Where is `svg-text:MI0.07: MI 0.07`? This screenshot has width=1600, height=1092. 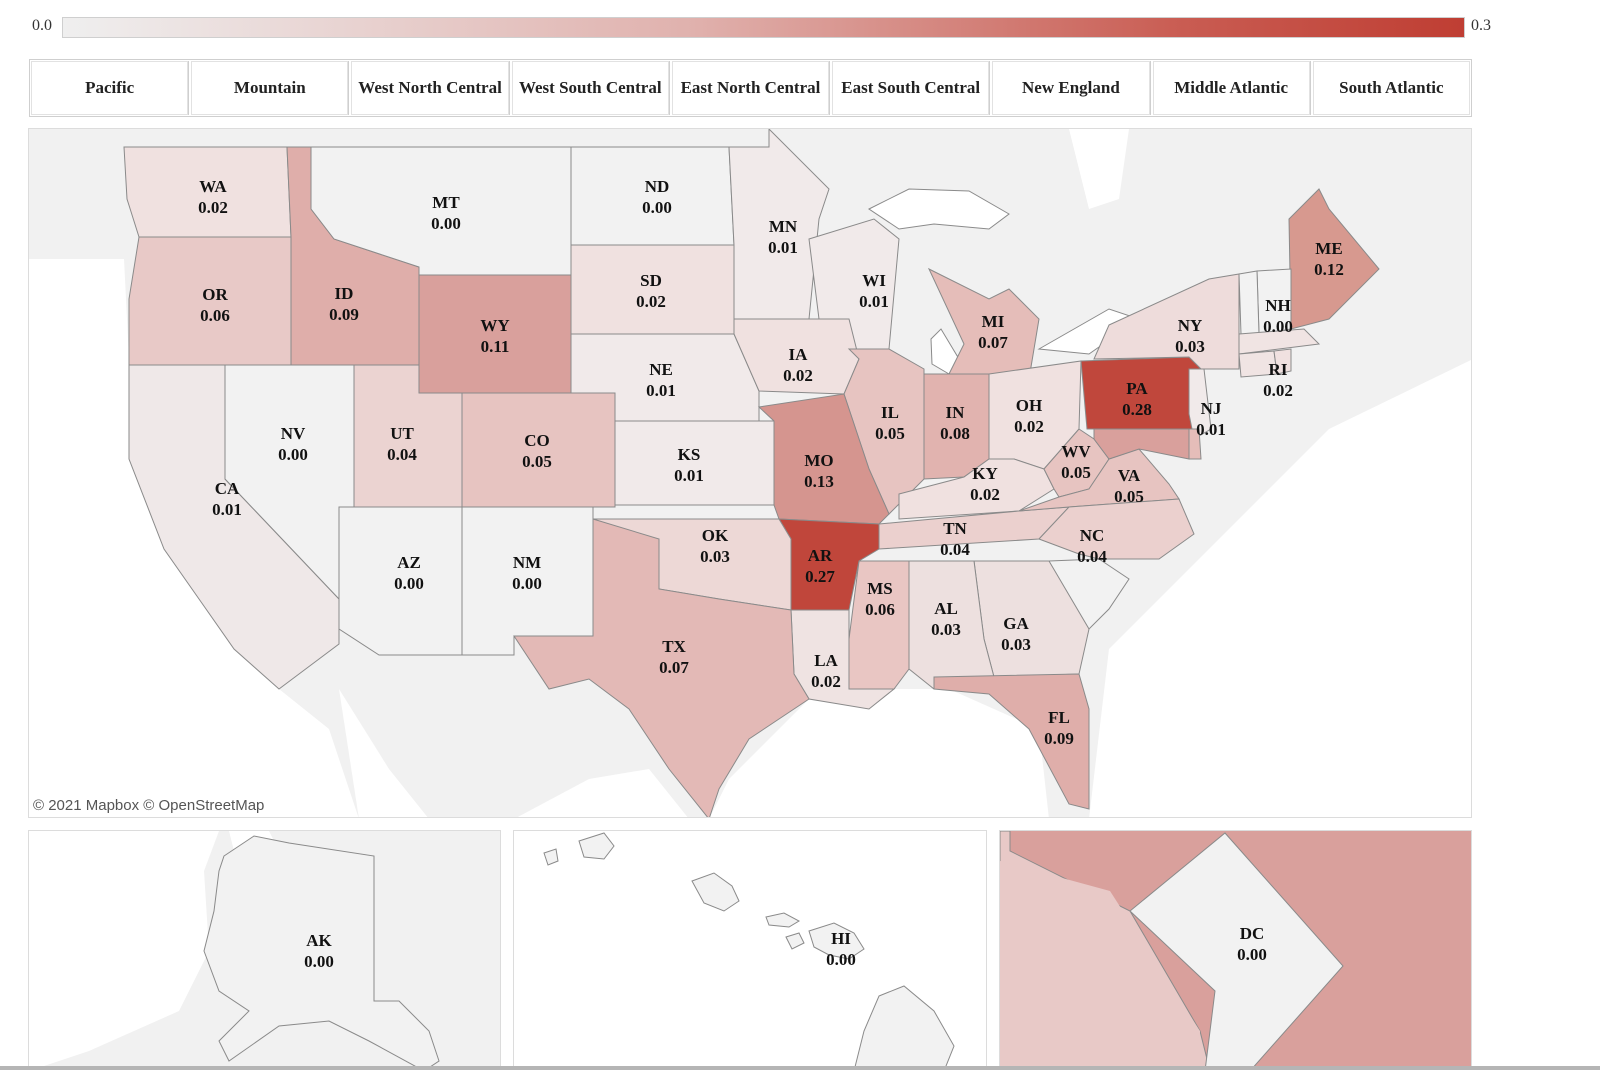
svg-text:MI0.07: MI 0.07 is located at coordinates (993, 332).